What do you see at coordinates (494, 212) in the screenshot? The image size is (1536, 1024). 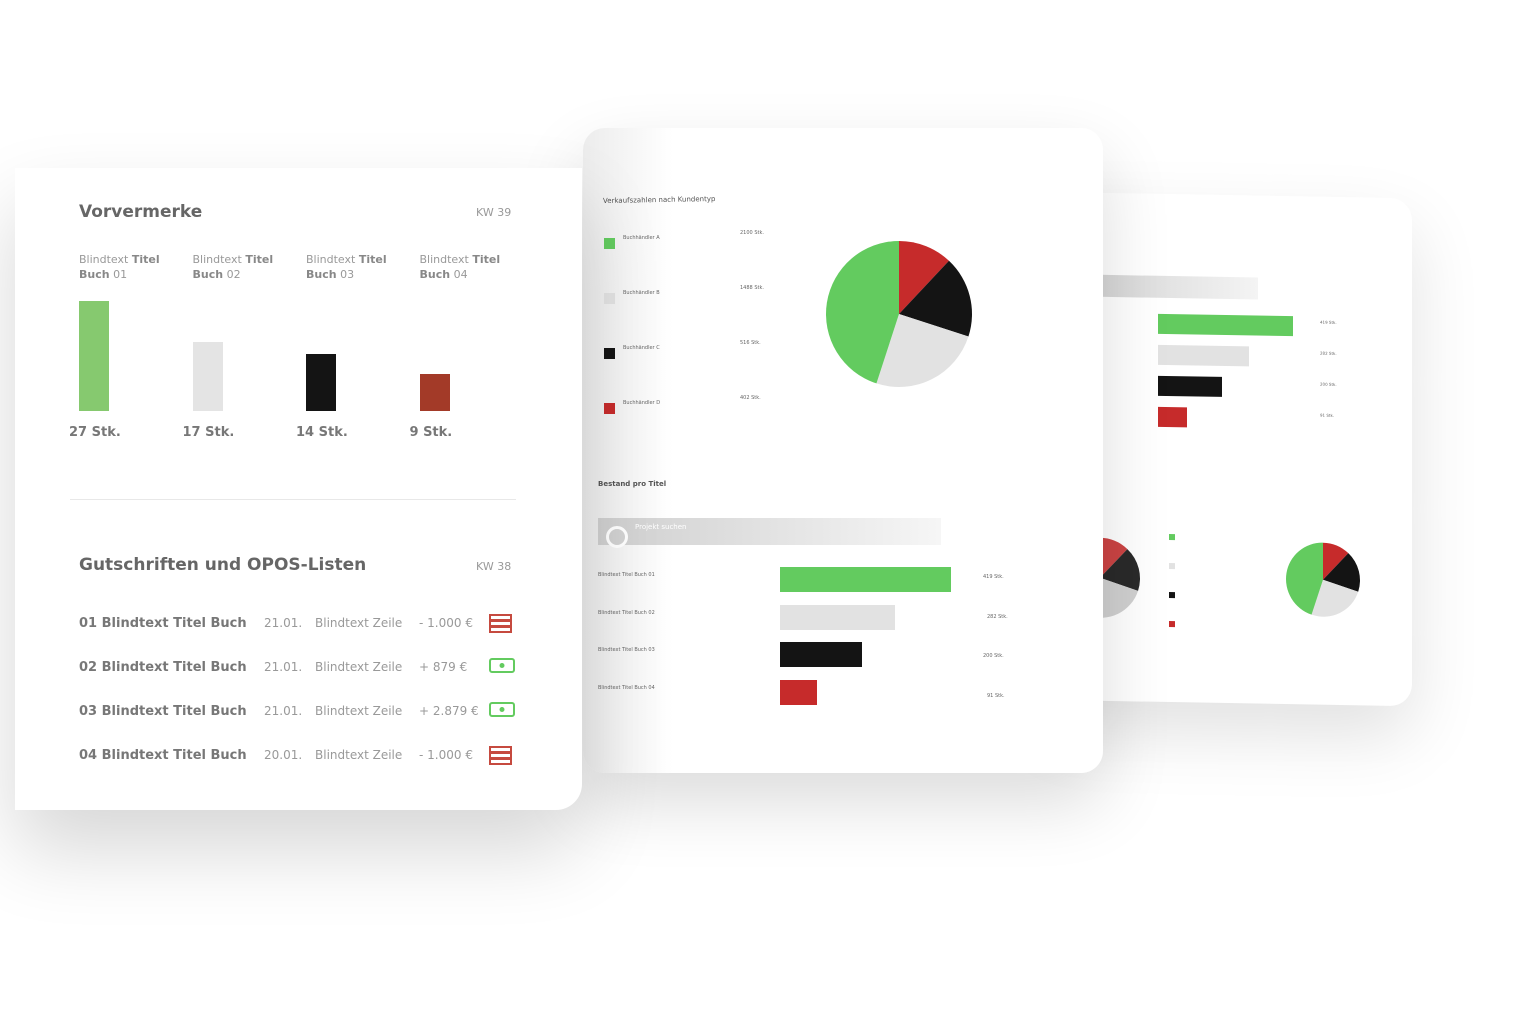 I see `vorvermerke-week: KW 39` at bounding box center [494, 212].